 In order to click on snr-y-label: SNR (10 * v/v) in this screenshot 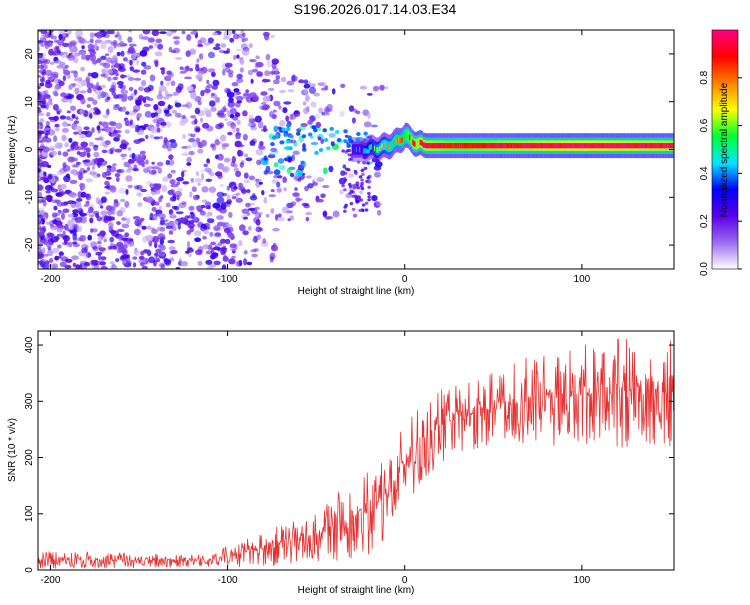, I will do `click(12, 450)`.